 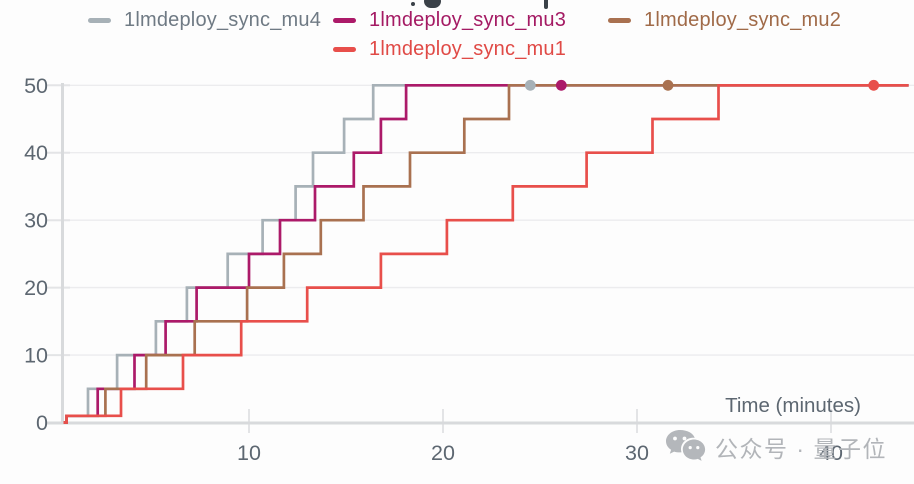 What do you see at coordinates (468, 19) in the screenshot?
I see `legend-label-mu3: 1lmdeploy_sync_mu3` at bounding box center [468, 19].